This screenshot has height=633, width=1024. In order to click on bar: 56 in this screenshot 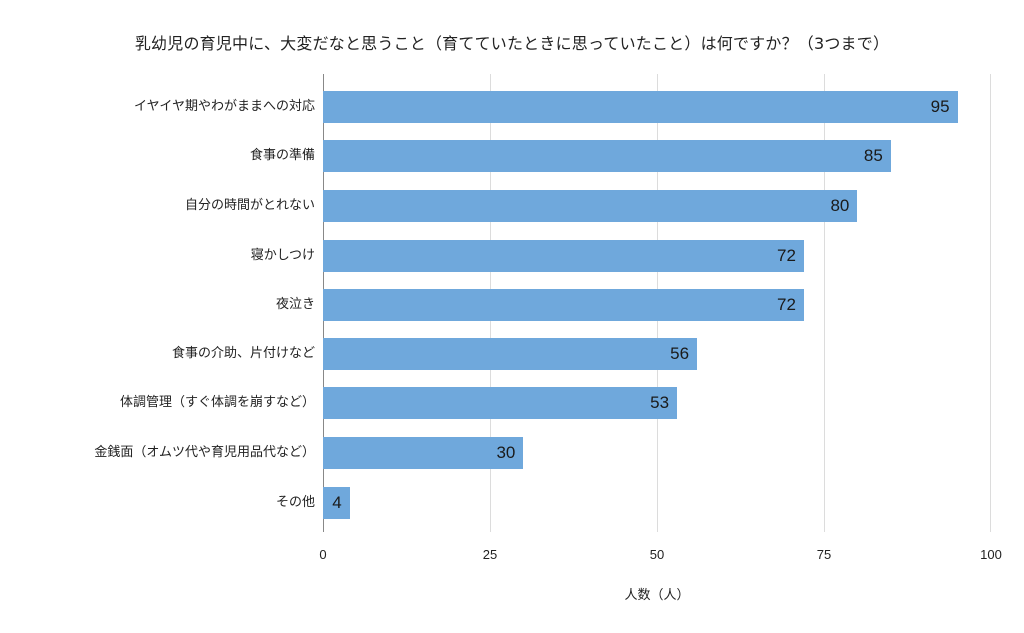, I will do `click(510, 354)`.